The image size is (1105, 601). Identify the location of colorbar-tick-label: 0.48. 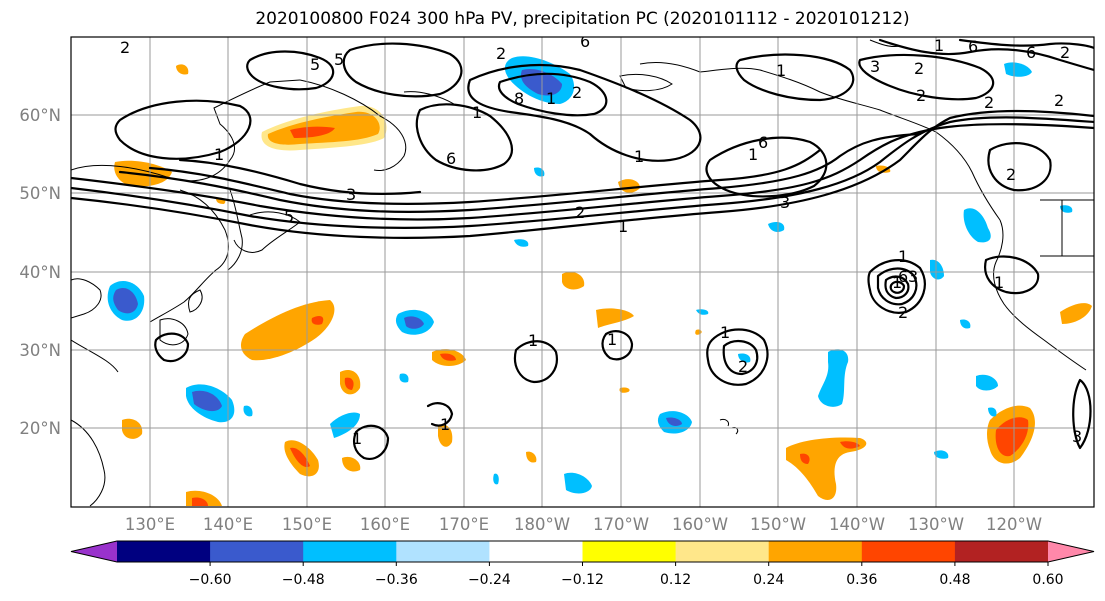
(954, 580).